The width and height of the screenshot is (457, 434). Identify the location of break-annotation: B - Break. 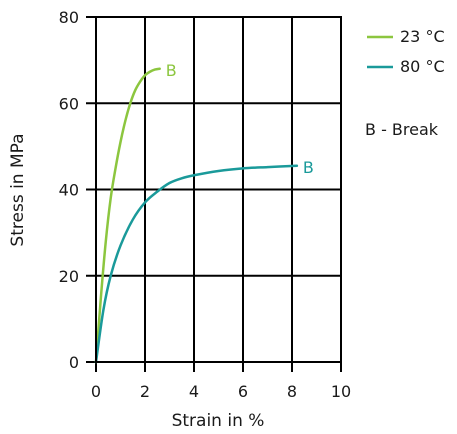
(402, 129).